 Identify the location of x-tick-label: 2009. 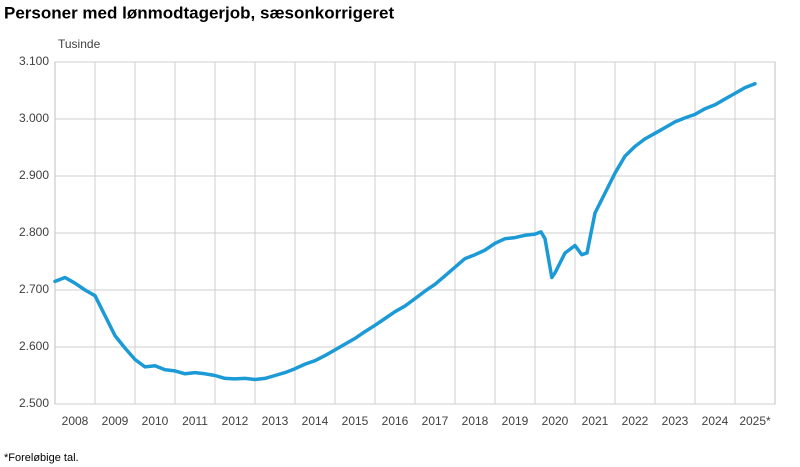
(115, 421).